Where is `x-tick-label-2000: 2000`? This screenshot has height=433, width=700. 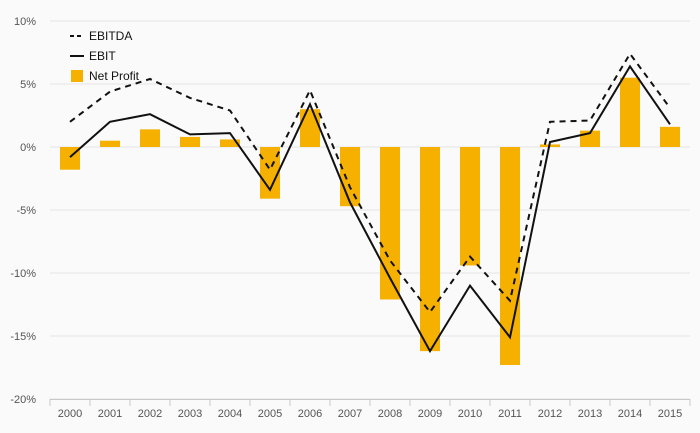 x-tick-label-2000: 2000 is located at coordinates (70, 414).